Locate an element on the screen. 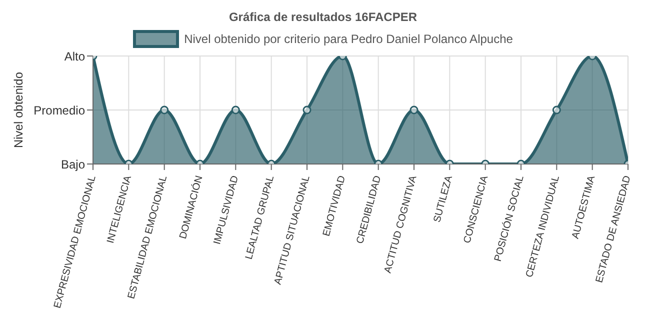  text: Bajo is located at coordinates (73, 164).